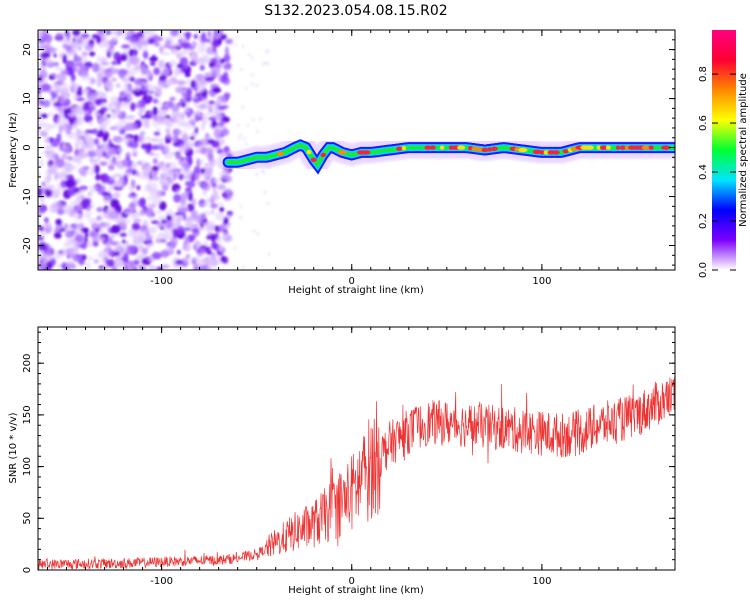  I want to click on spectrogram-noise, so click(154, 150).